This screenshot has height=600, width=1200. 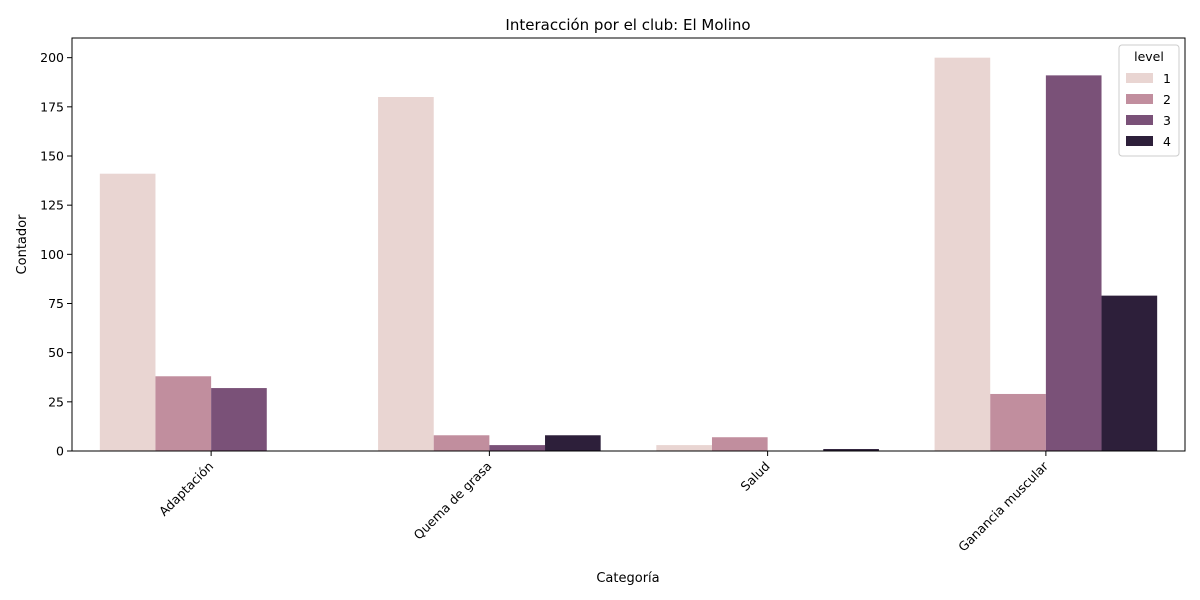 What do you see at coordinates (754, 476) in the screenshot?
I see `x-tick-label: Salud` at bounding box center [754, 476].